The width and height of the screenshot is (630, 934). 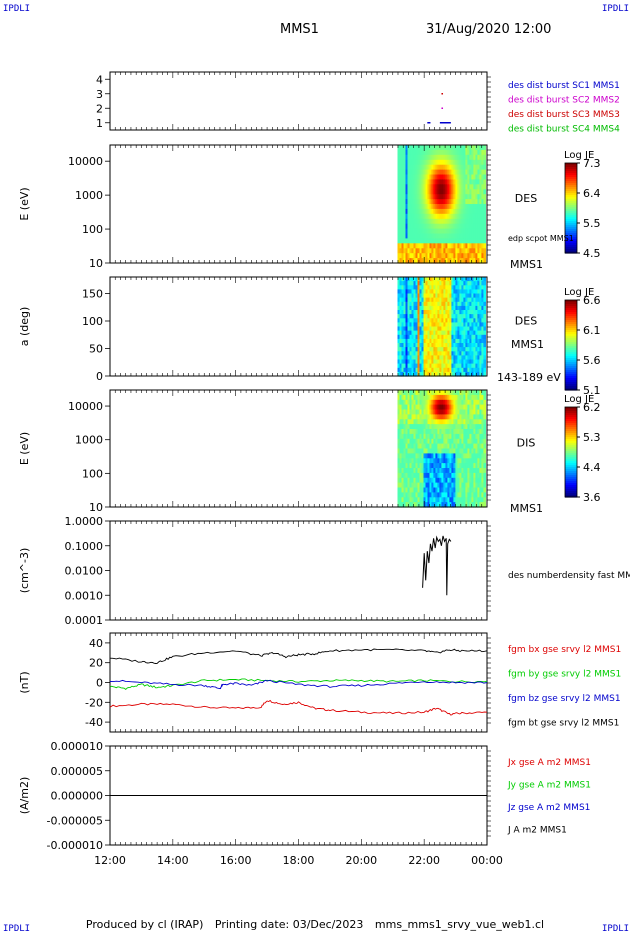 I want to click on fgm-legend-2: fgm bz gse srvy l2 MMS1, so click(x=564, y=699).